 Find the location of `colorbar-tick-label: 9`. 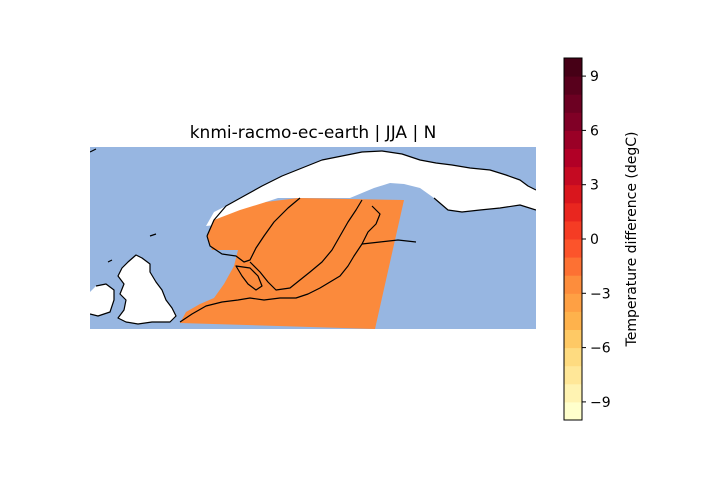

colorbar-tick-label: 9 is located at coordinates (594, 77).